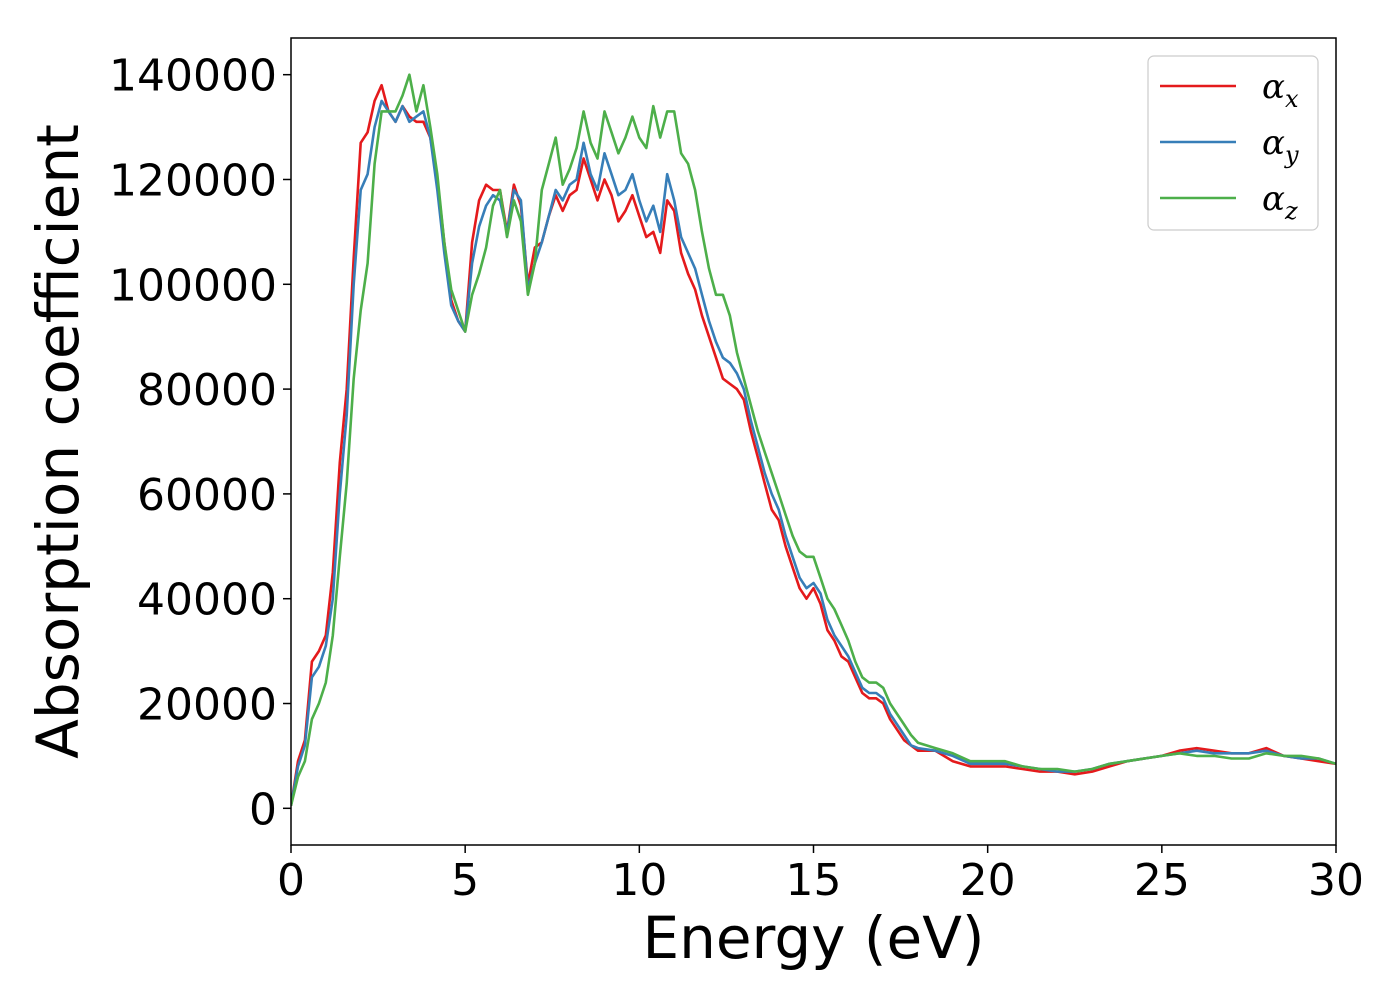 This screenshot has width=1400, height=1000. What do you see at coordinates (1280, 90) in the screenshot?
I see `legend-label-alpha-x: αx` at bounding box center [1280, 90].